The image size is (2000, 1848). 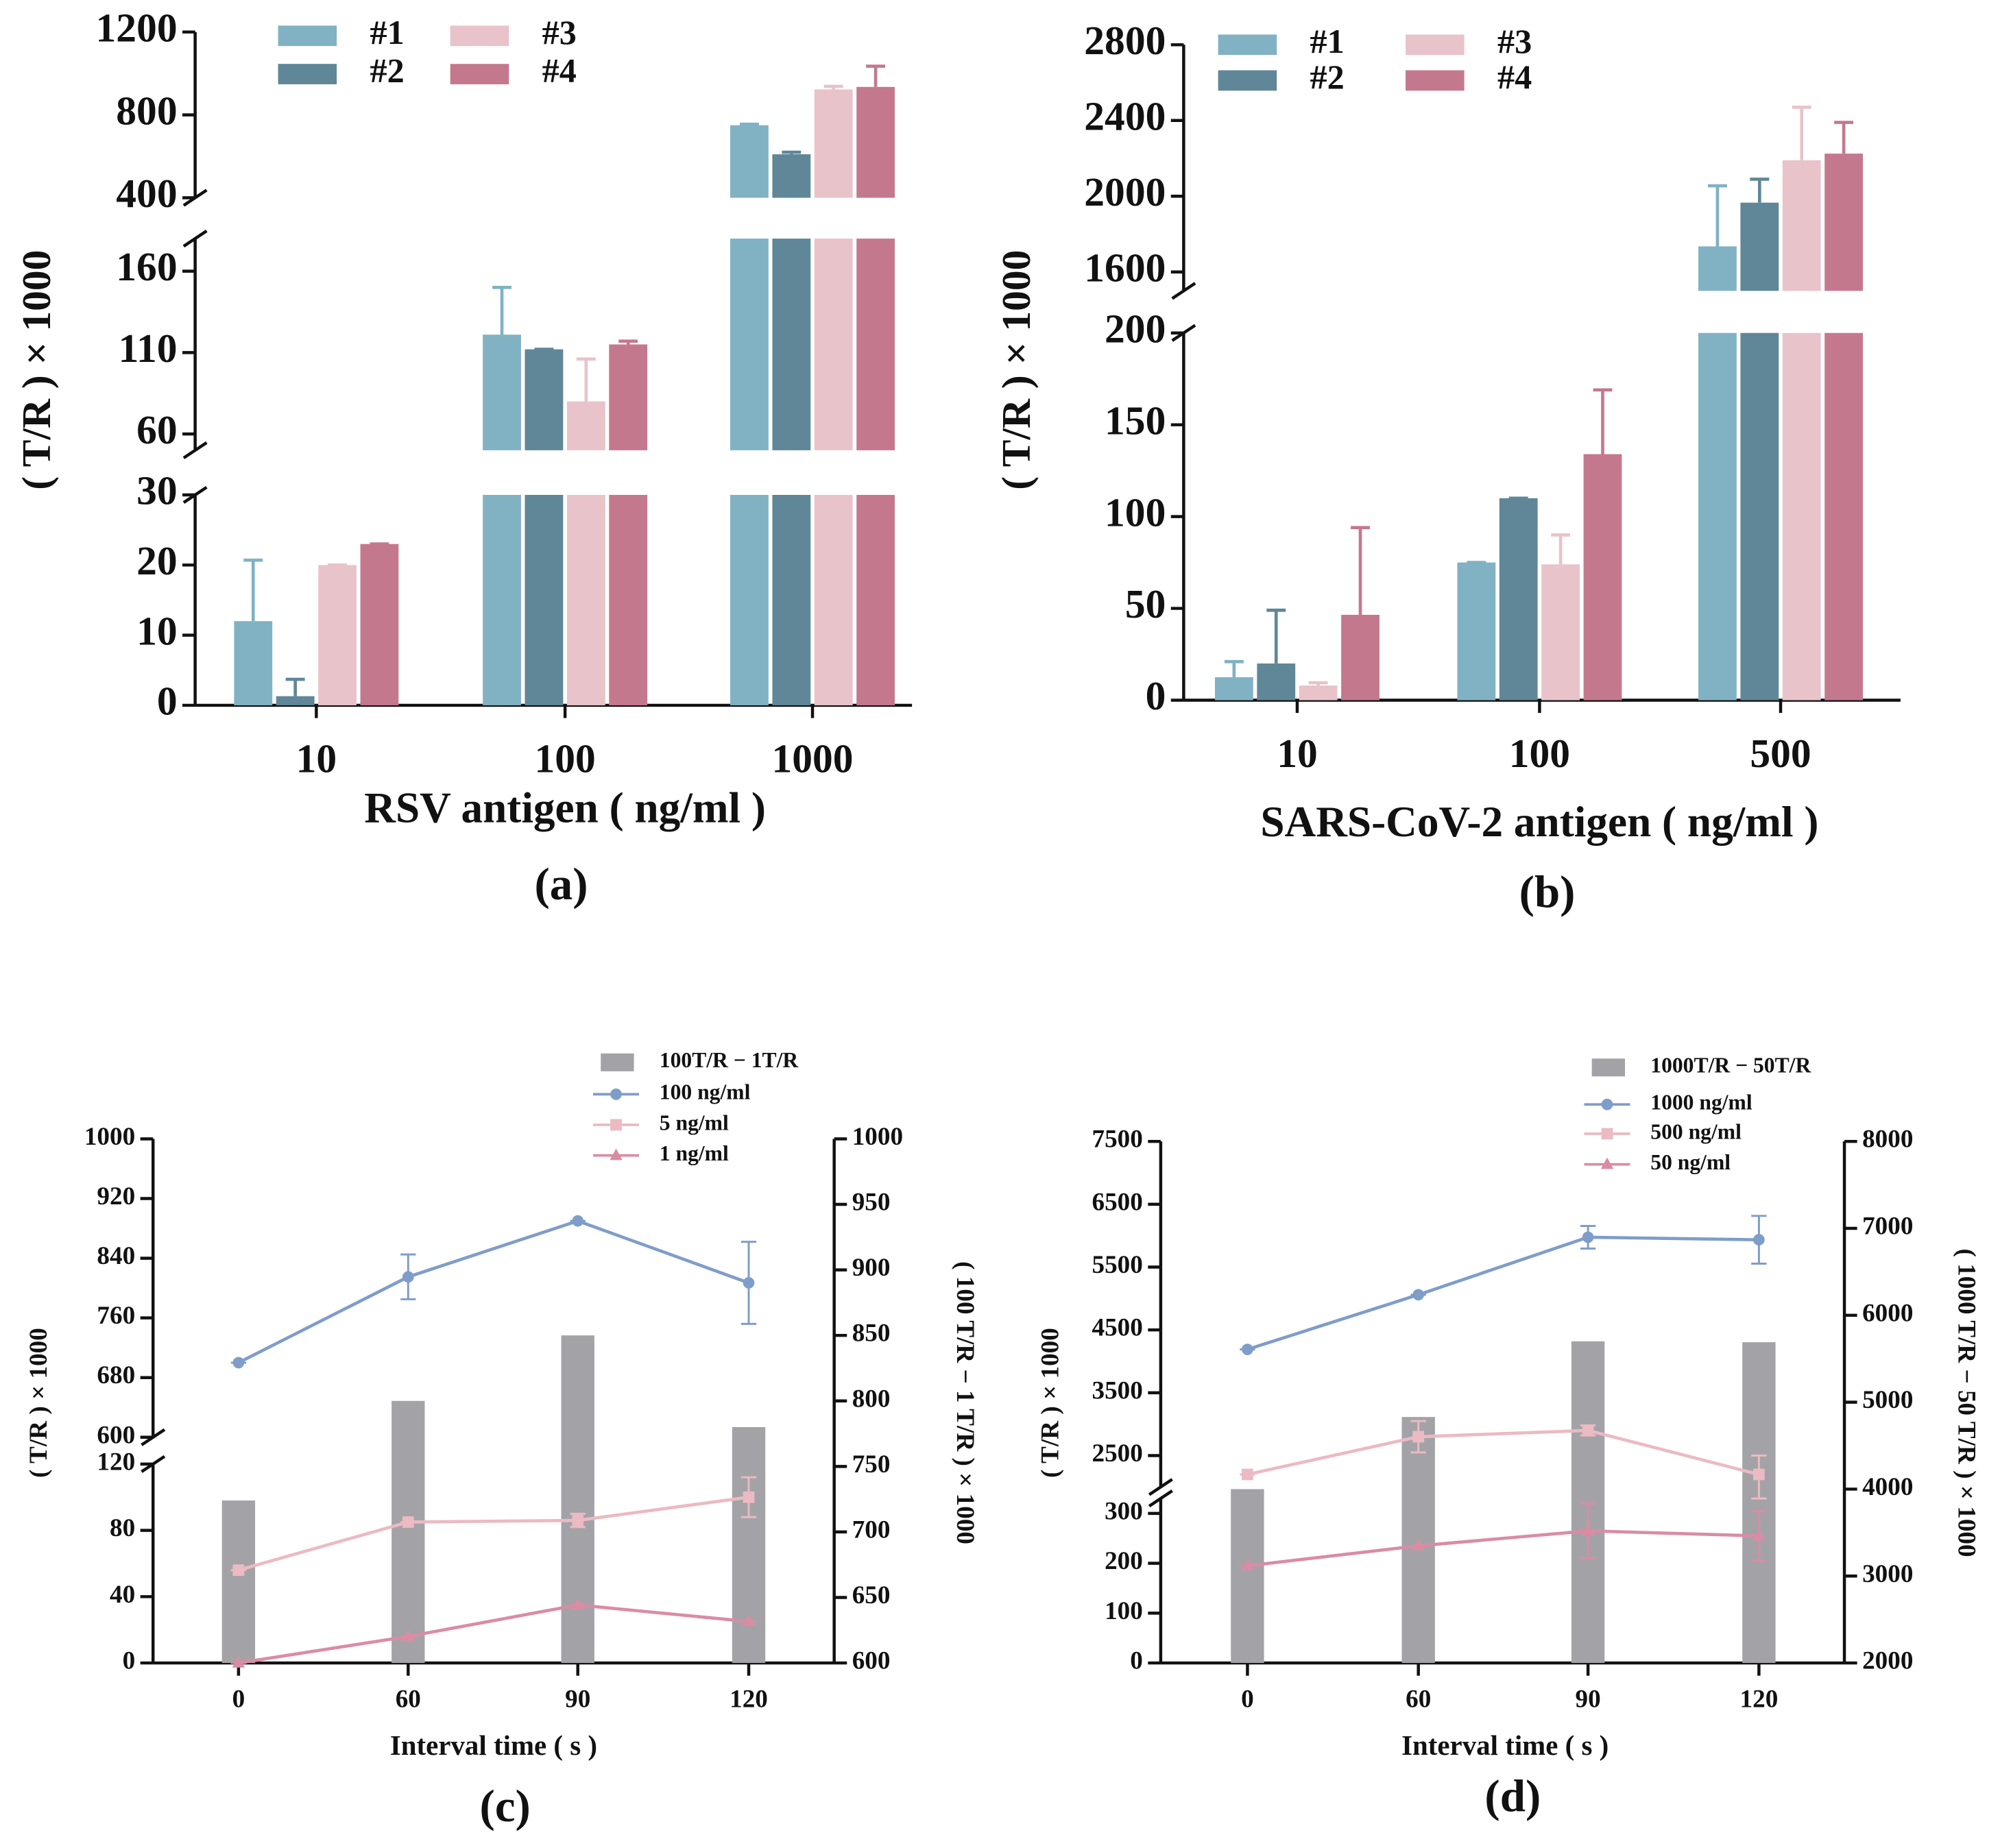 What do you see at coordinates (1418, 1699) in the screenshot?
I see `x-tick-label: 60` at bounding box center [1418, 1699].